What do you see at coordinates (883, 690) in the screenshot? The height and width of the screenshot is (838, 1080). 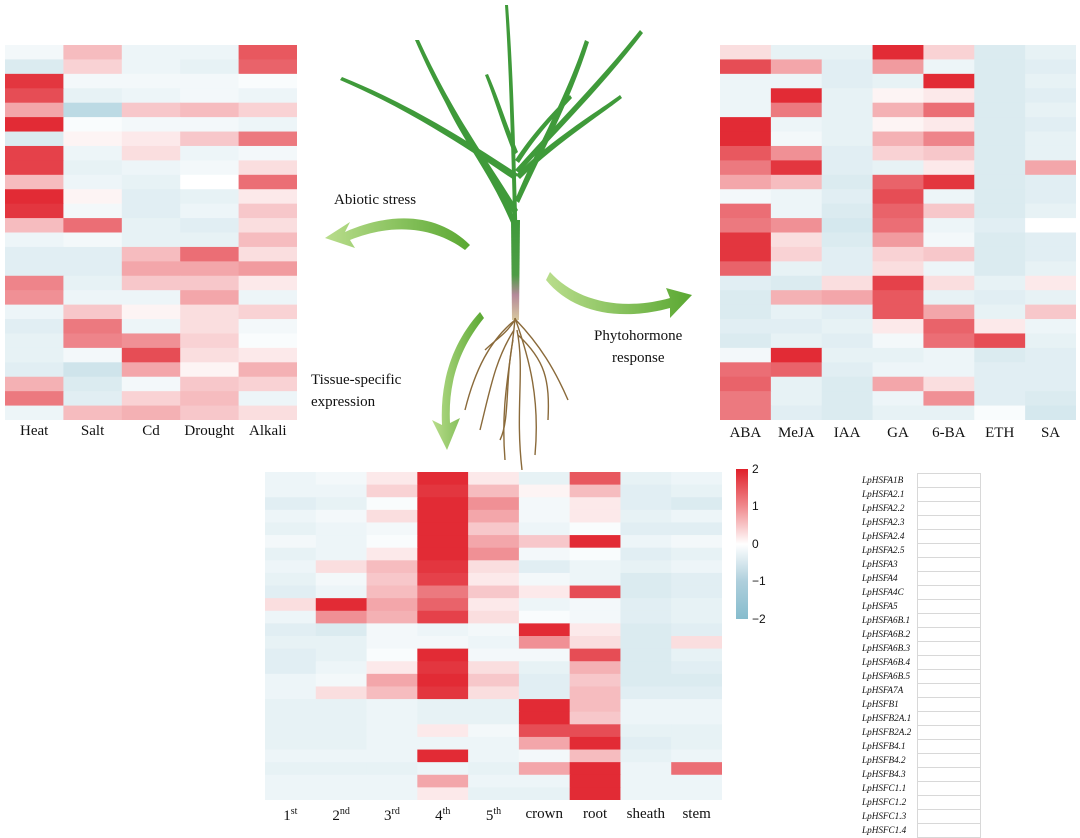 I see `gene-name: LpHSFA7A` at bounding box center [883, 690].